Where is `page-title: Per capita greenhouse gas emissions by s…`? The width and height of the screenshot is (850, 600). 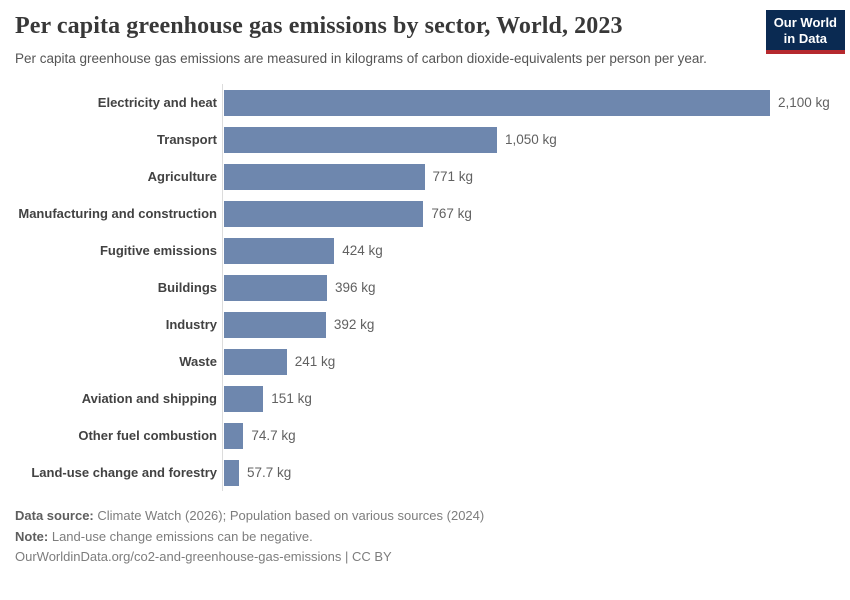
page-title: Per capita greenhouse gas emissions by s… is located at coordinates (319, 26).